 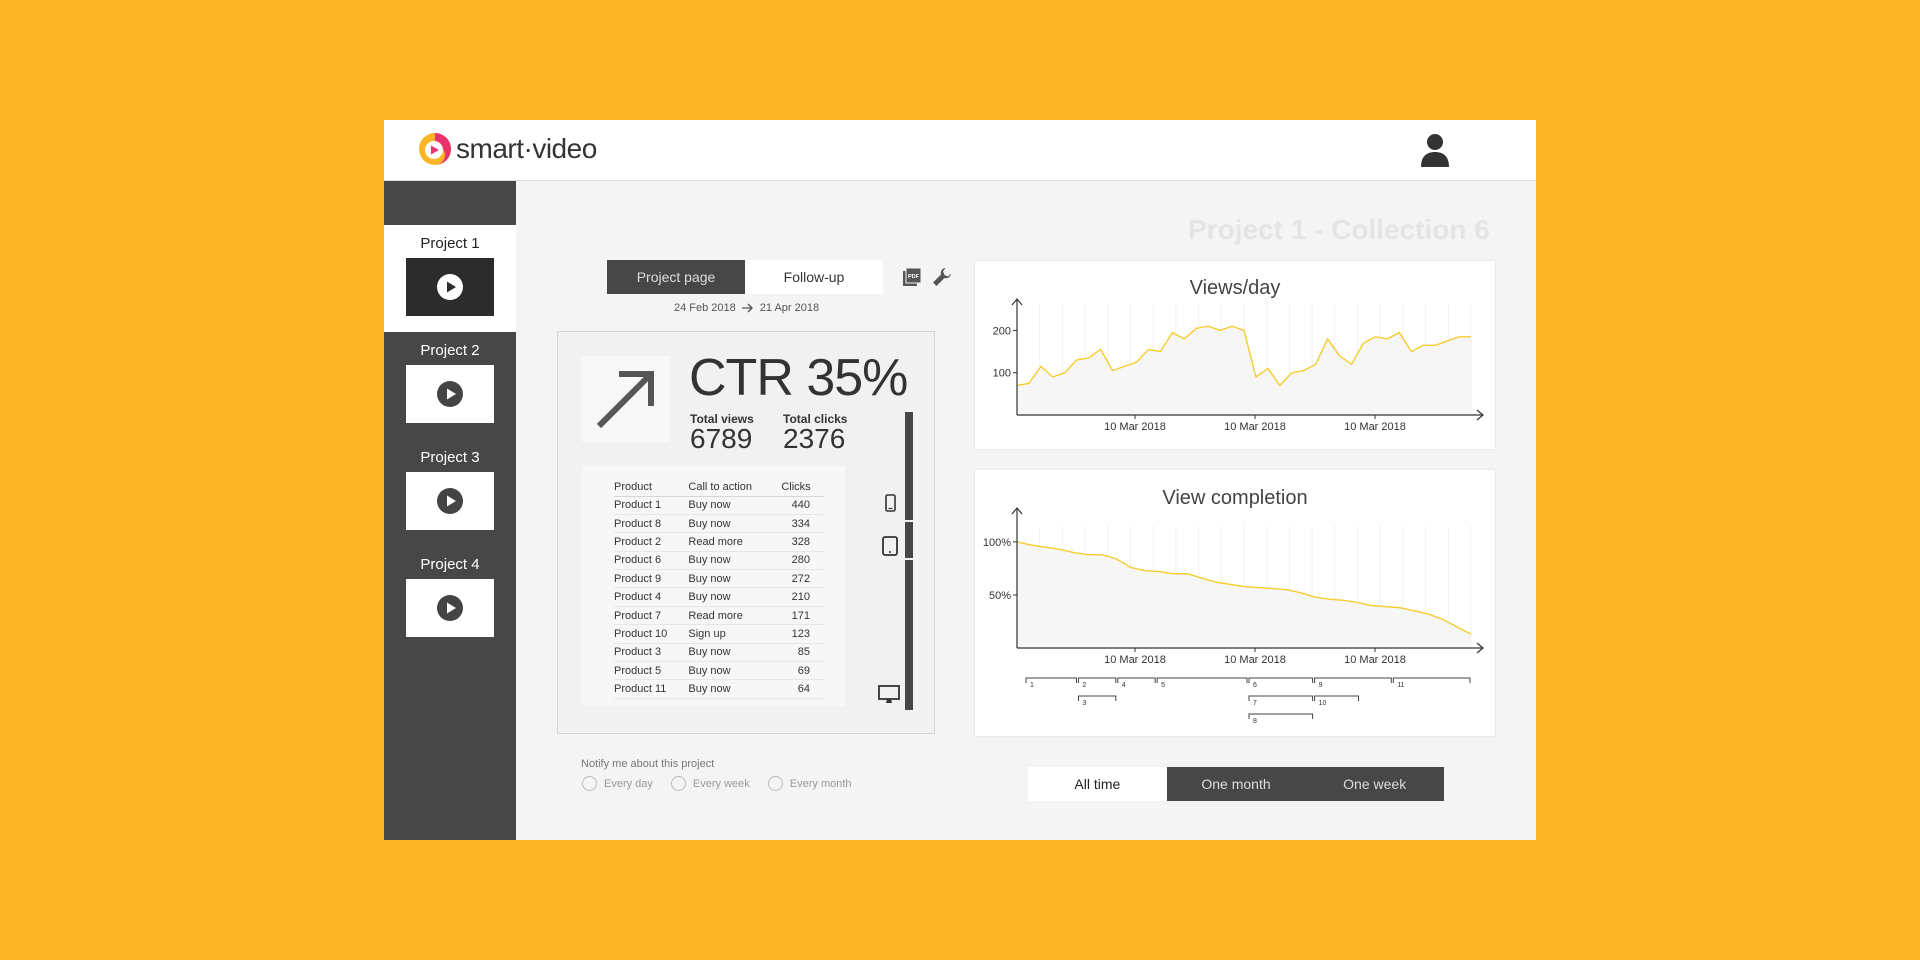 What do you see at coordinates (815, 432) in the screenshot?
I see `total-clicks: Total clicks 2376` at bounding box center [815, 432].